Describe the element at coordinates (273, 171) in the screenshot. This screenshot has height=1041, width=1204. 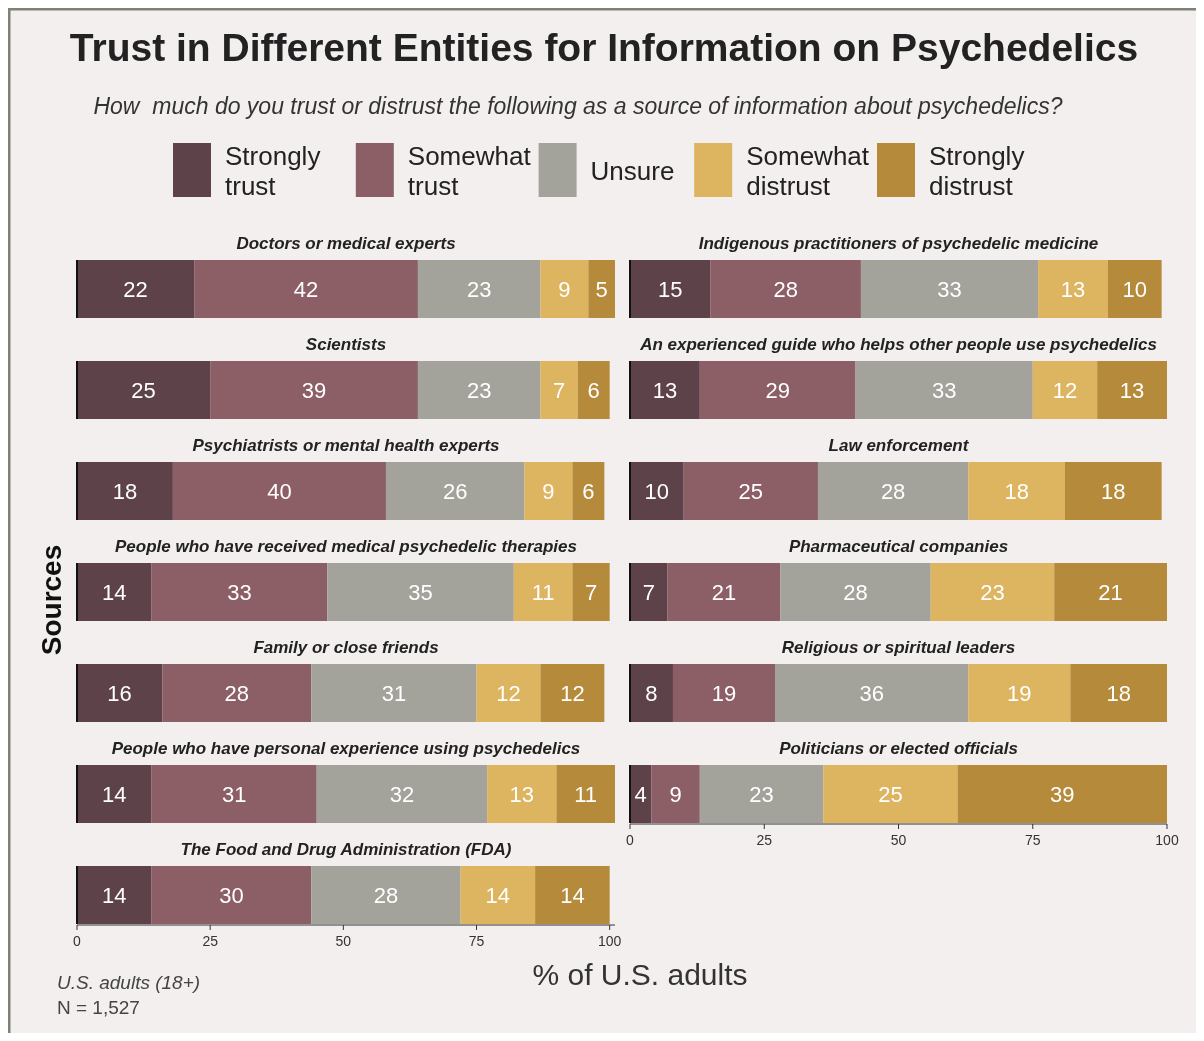
I see `legend-label: Strongly trust` at that location.